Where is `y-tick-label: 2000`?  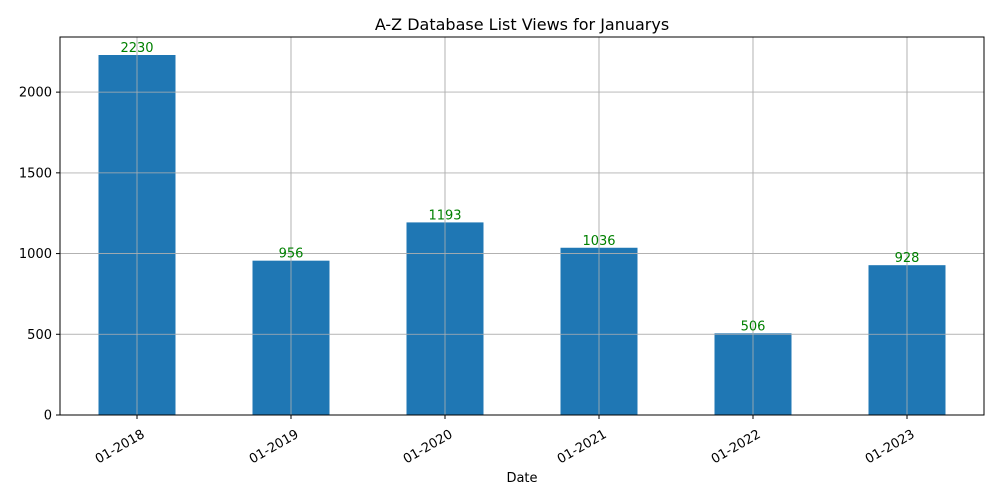
y-tick-label: 2000 is located at coordinates (35, 93).